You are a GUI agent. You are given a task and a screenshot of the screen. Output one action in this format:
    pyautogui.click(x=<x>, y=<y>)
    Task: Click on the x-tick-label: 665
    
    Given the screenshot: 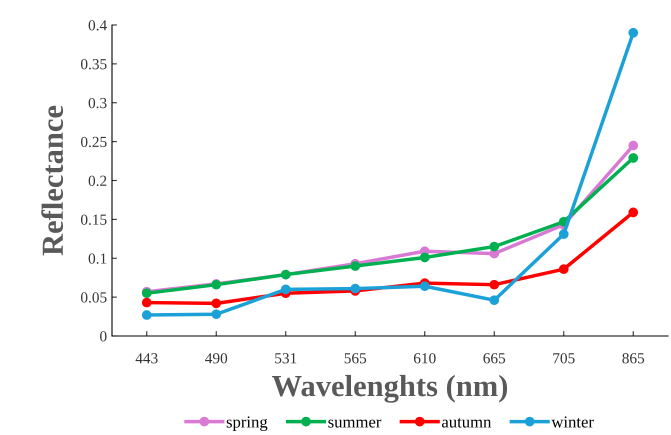 What is the action you would take?
    pyautogui.click(x=494, y=358)
    